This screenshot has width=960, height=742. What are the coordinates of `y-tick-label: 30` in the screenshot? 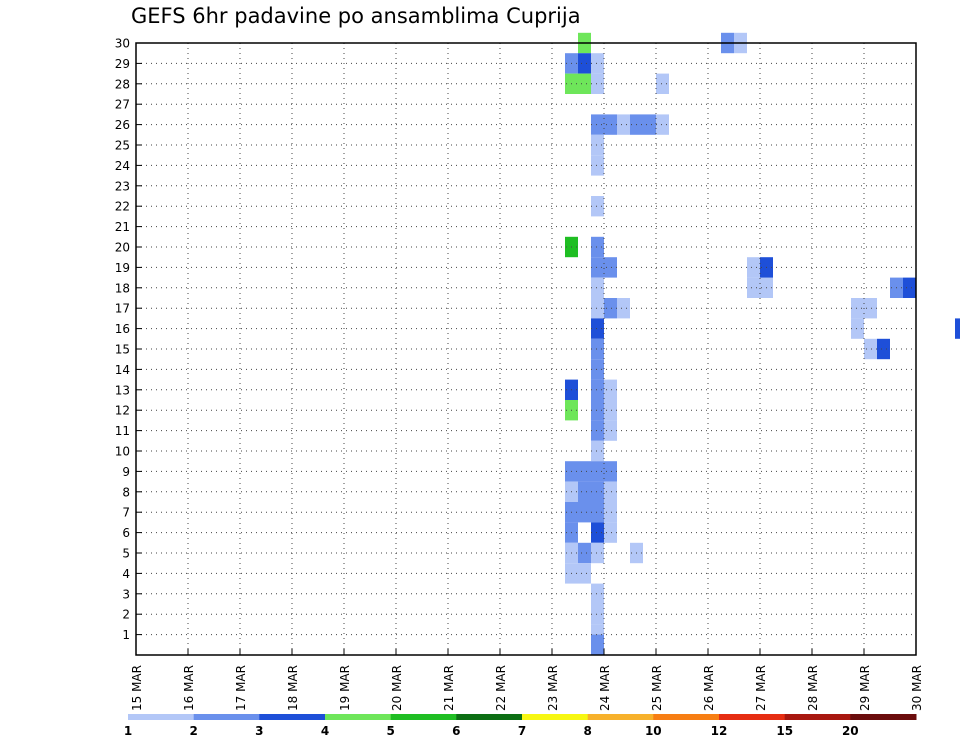 It's located at (122, 44).